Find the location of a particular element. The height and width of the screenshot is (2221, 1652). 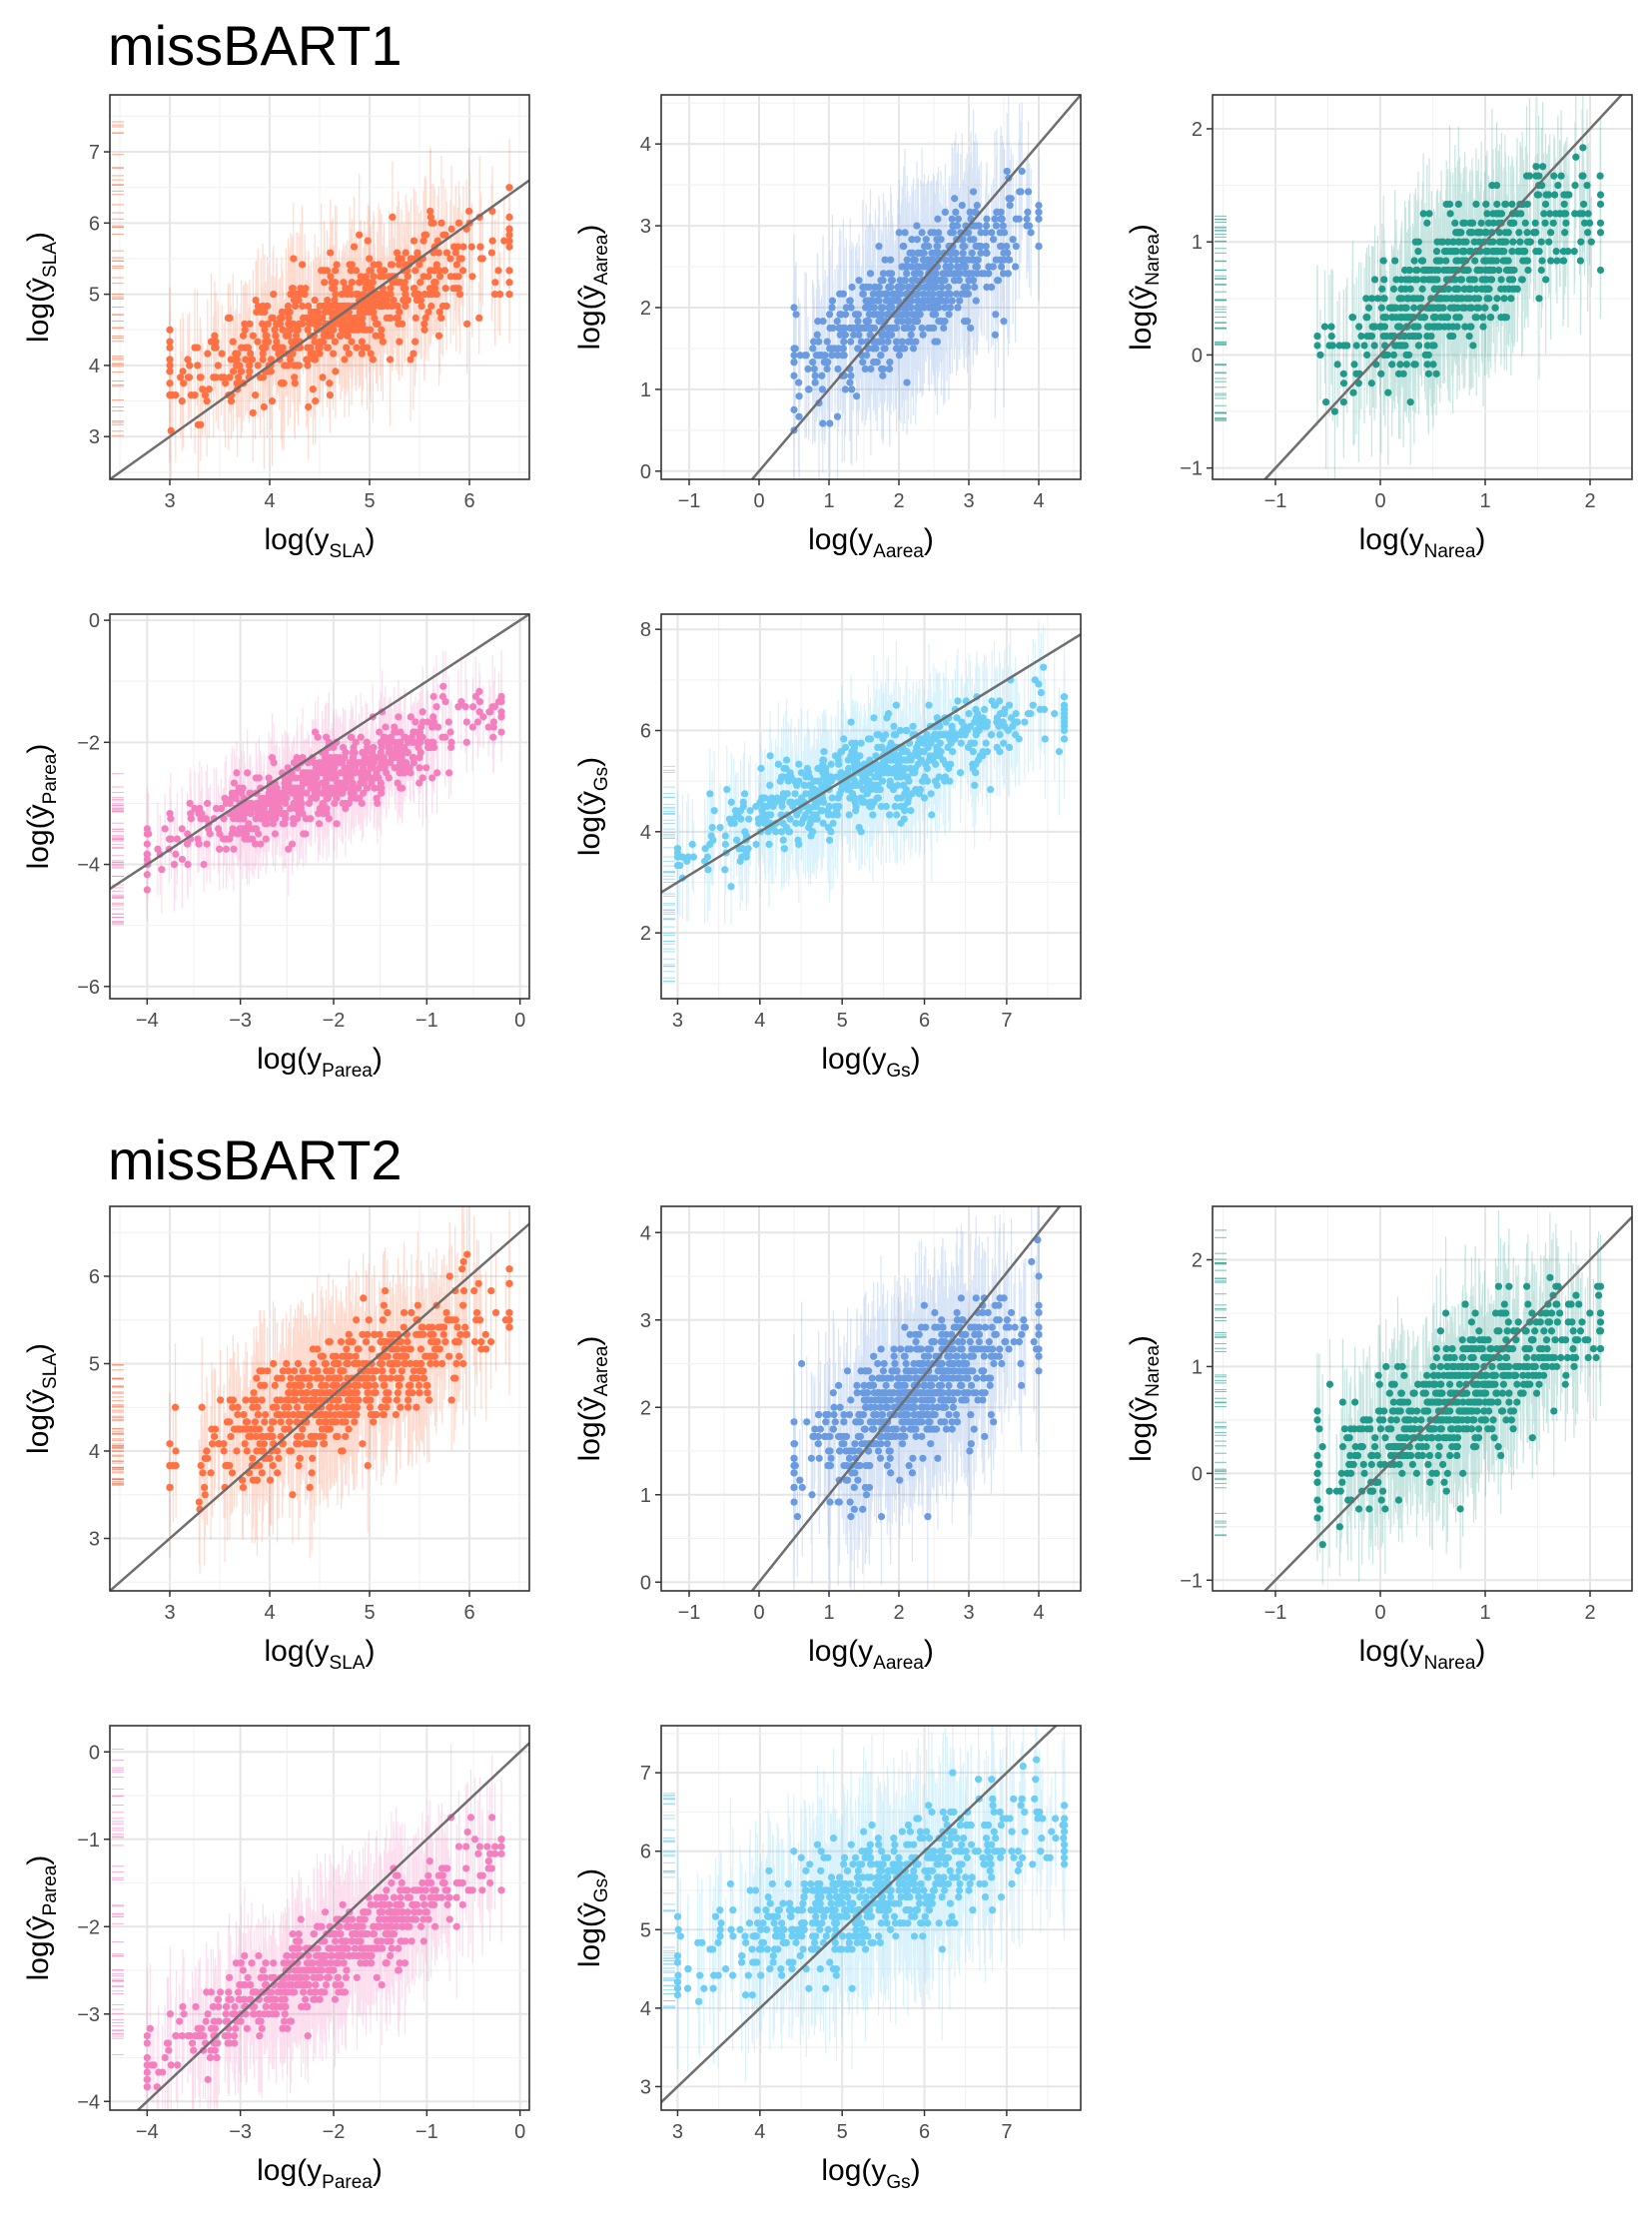

x-axis-title: log(yNarea) is located at coordinates (1422, 542).